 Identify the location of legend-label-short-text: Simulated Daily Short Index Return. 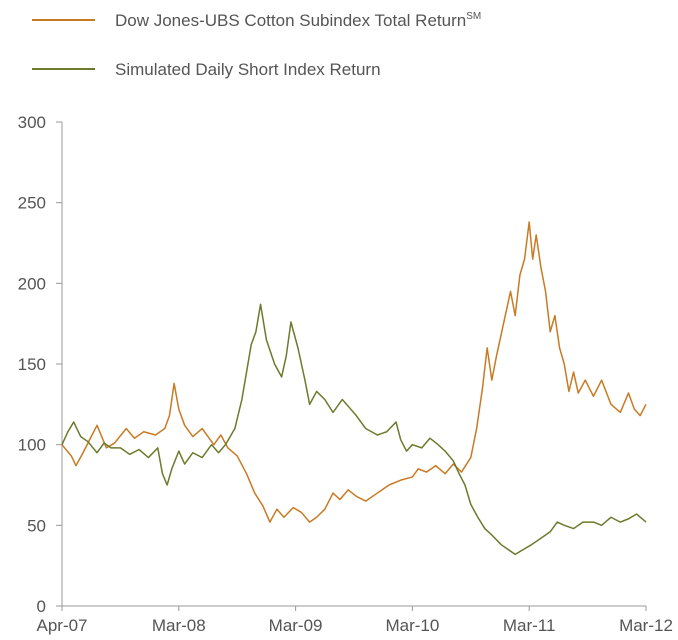
(248, 69).